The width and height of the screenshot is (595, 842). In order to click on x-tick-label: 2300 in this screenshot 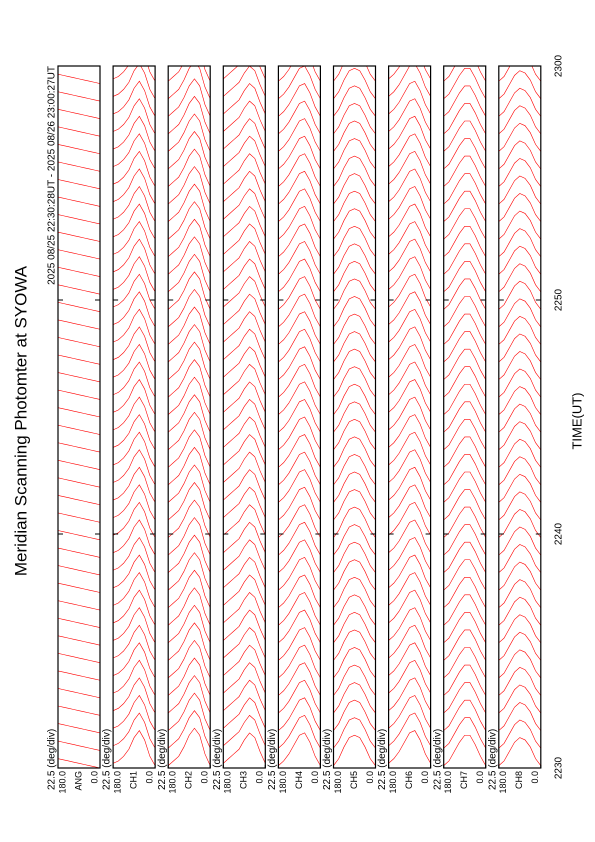, I will do `click(558, 65)`.